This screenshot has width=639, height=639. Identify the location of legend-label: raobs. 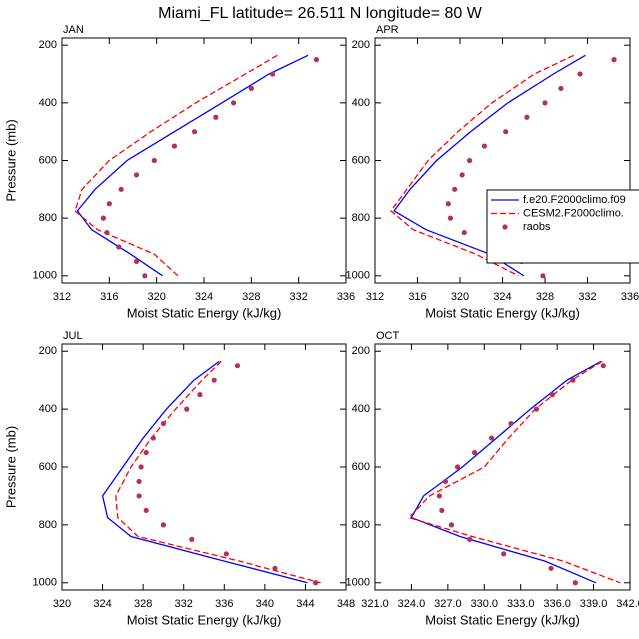
(537, 227).